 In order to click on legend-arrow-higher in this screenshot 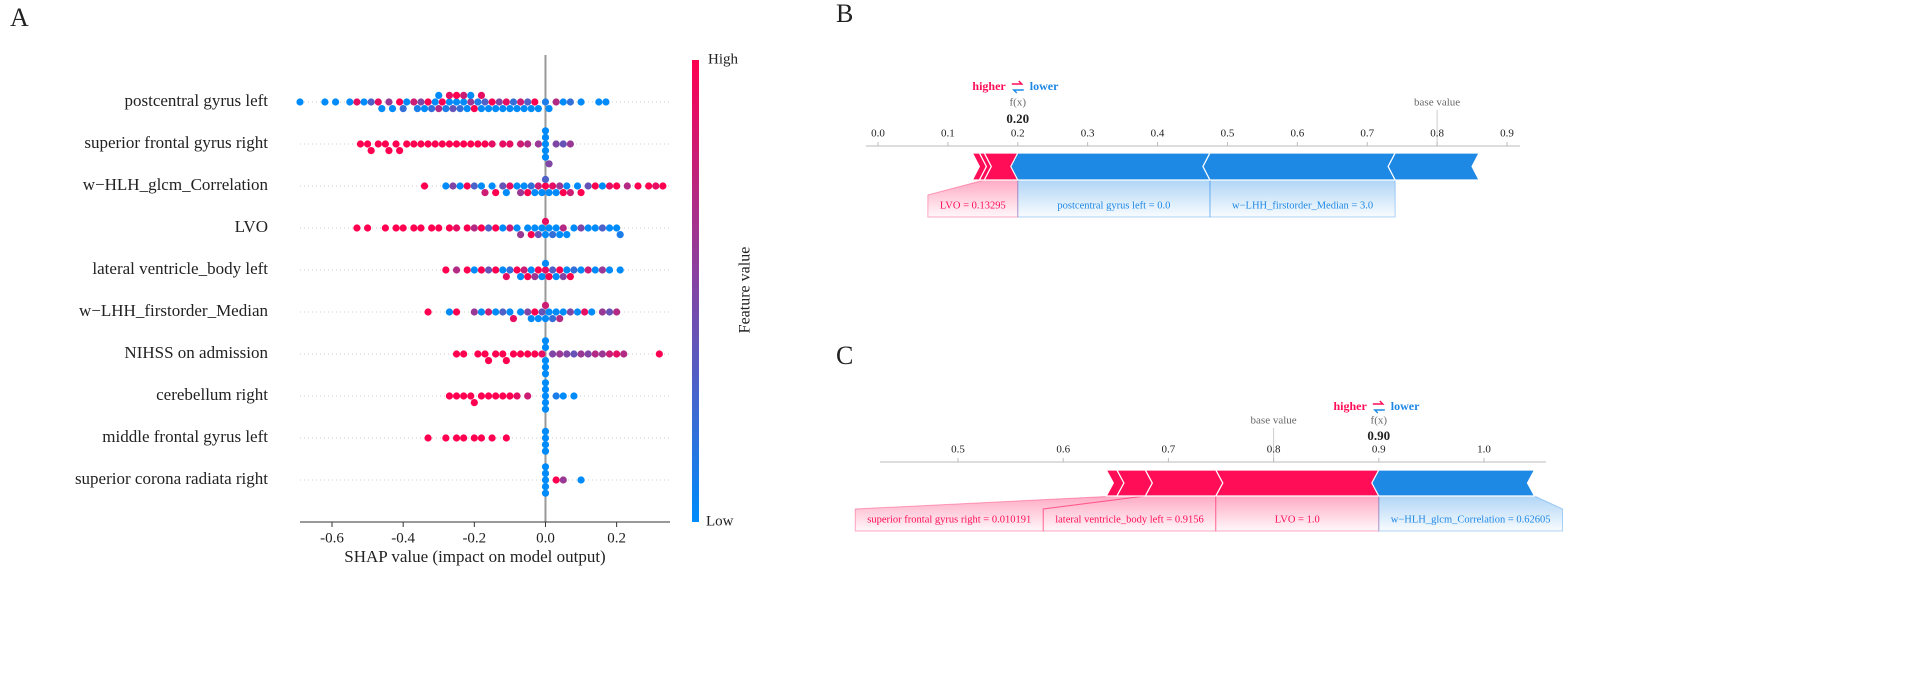, I will do `click(1017, 82)`.